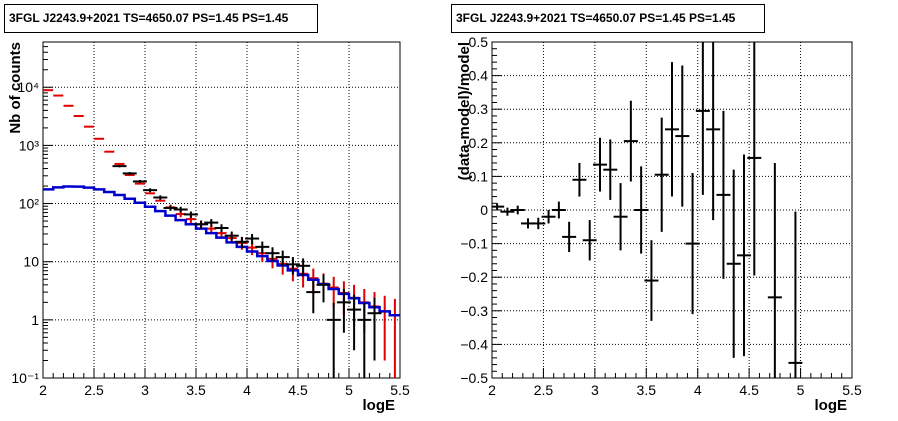 The width and height of the screenshot is (898, 421). I want to click on y-tick-label: 10², so click(29, 204).